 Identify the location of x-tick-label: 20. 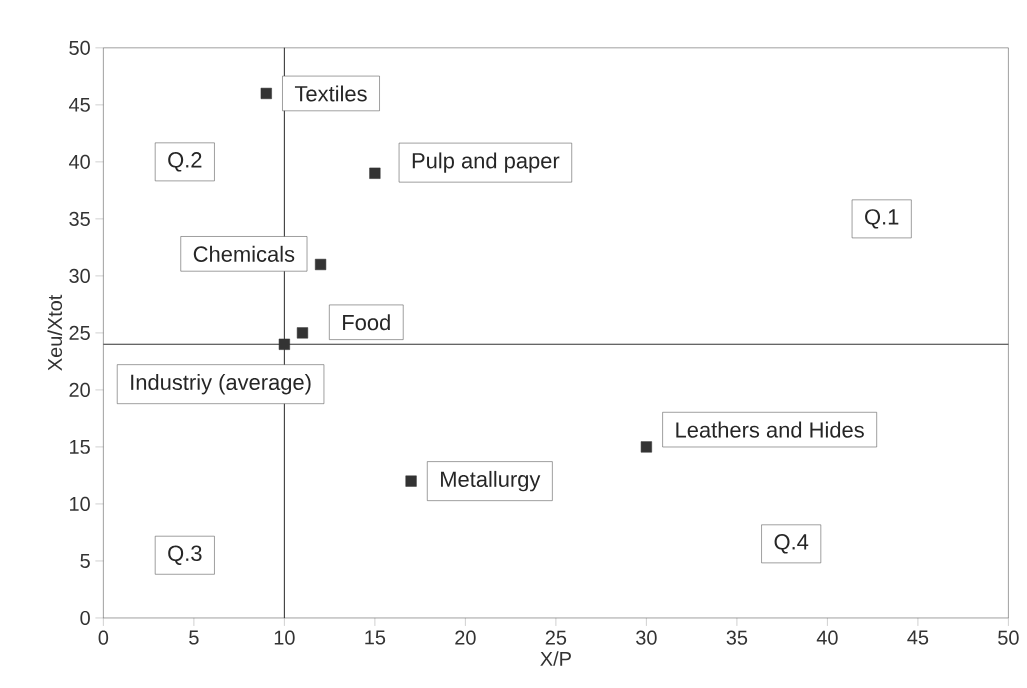
(465, 637).